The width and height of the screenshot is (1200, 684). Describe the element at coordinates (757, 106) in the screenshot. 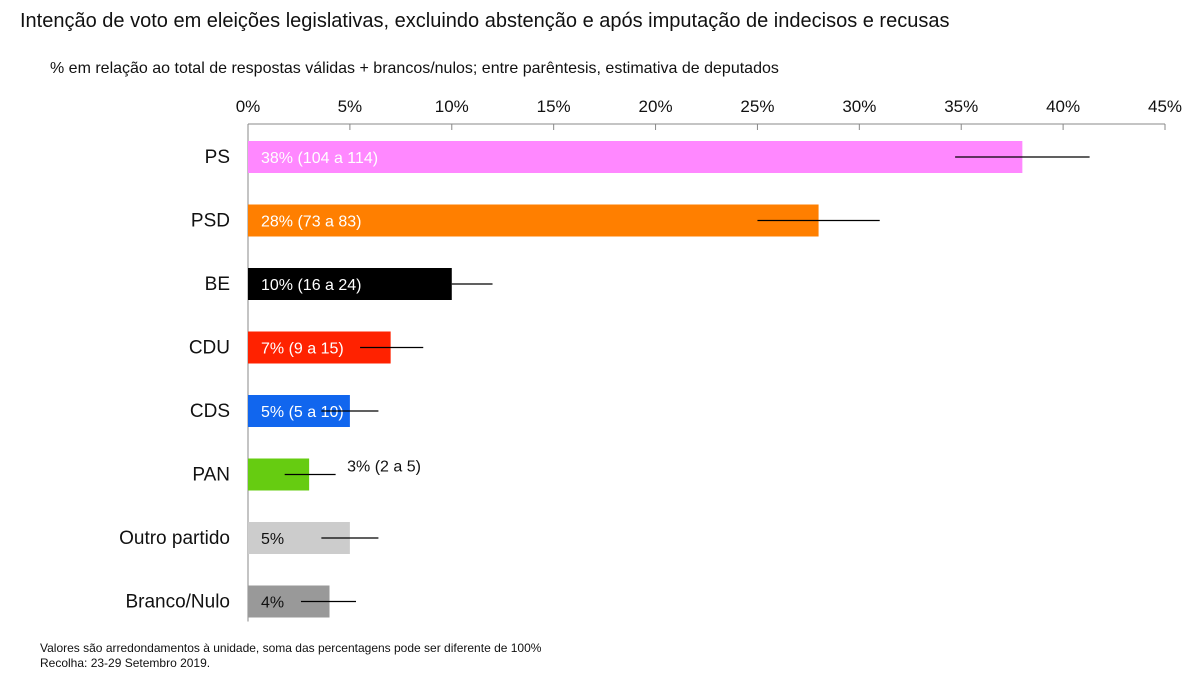

I see `x-tick-label: 25%` at that location.